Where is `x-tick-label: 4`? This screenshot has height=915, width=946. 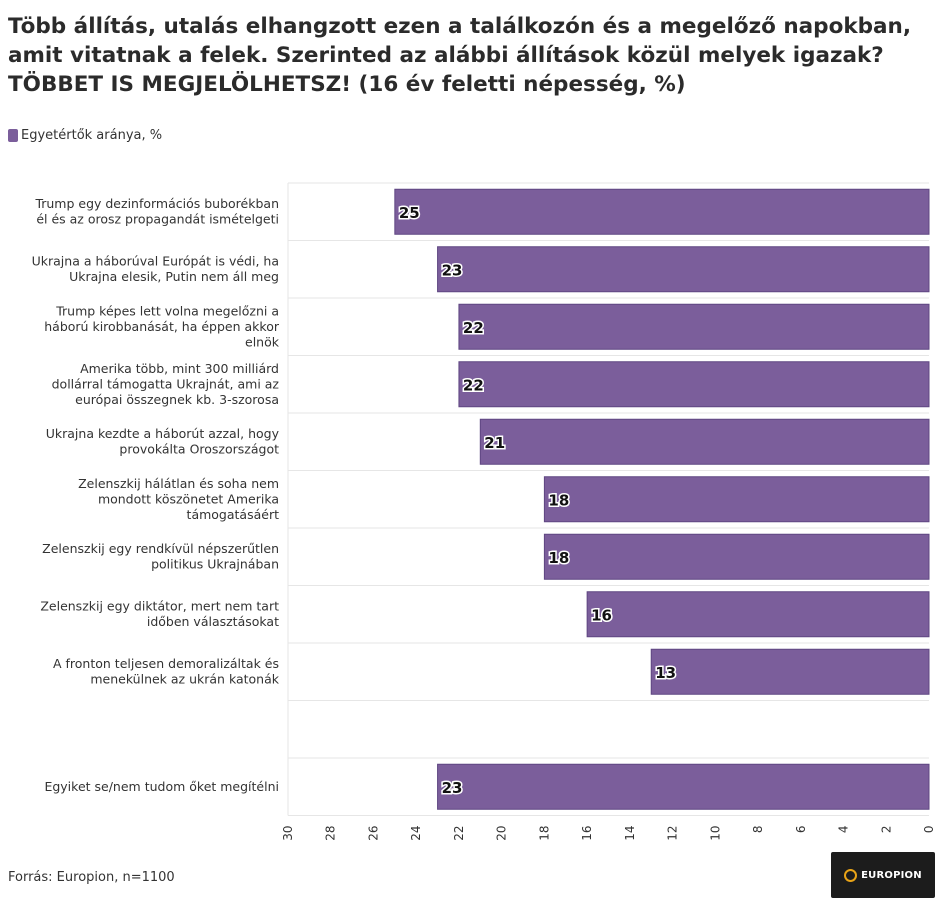 x-tick-label: 4 is located at coordinates (844, 830).